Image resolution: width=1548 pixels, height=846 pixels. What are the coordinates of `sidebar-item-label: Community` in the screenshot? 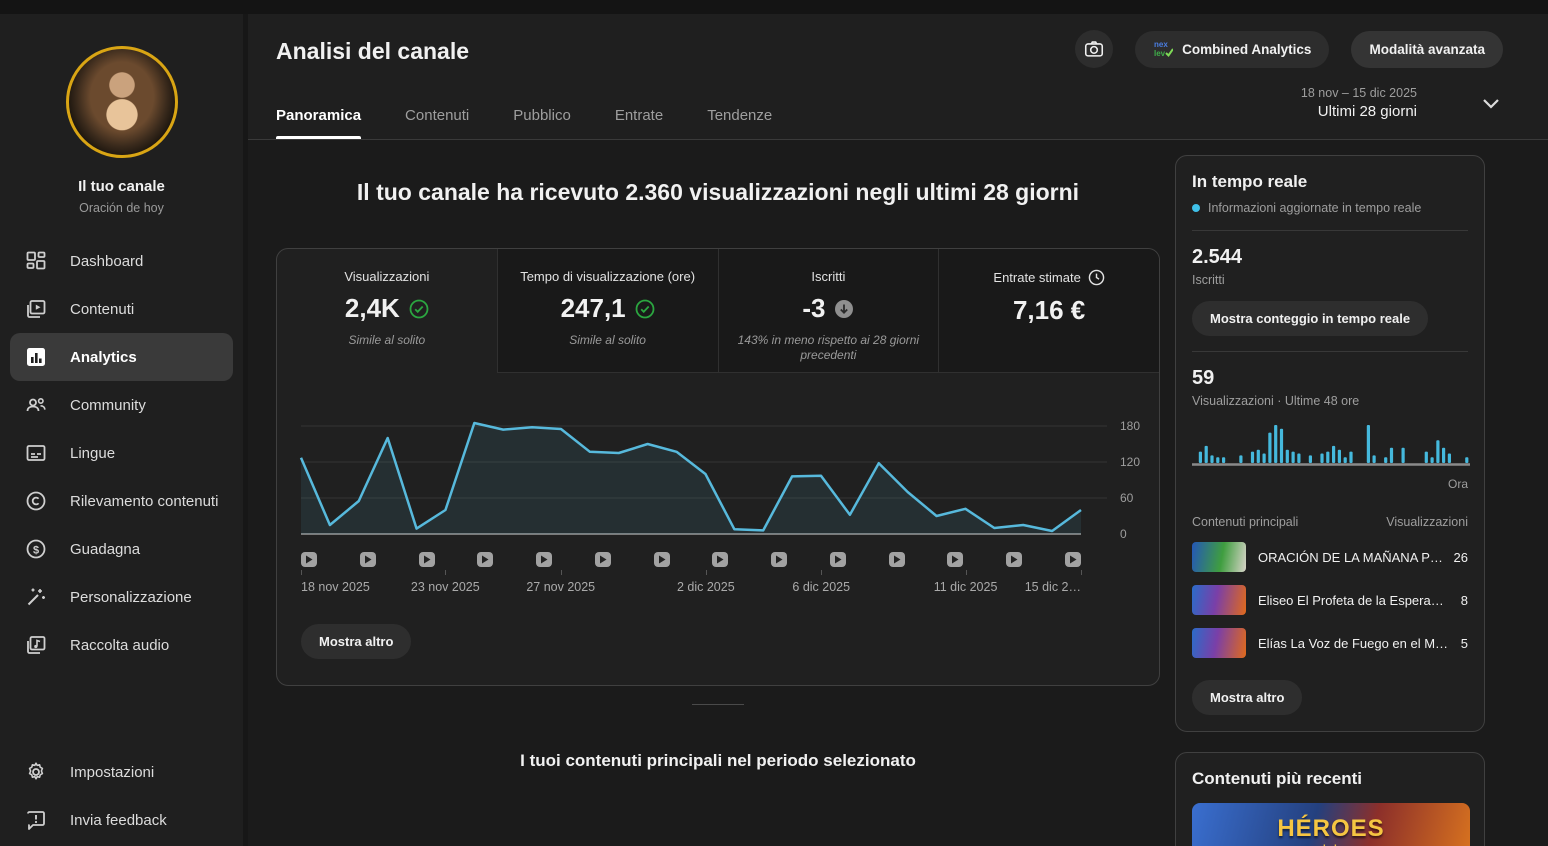 It's located at (108, 405).